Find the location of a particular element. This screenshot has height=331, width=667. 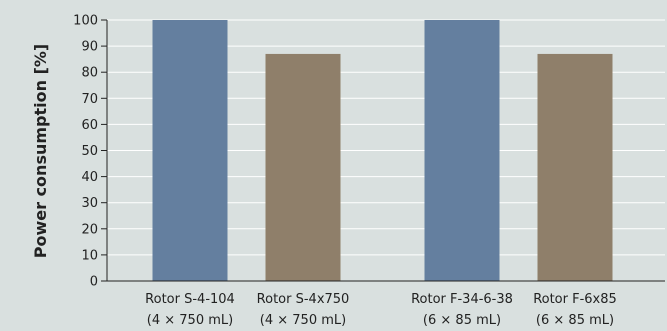

y-tick-labels: 0 10 20 30 40 50 60 70 80 90 100 is located at coordinates (85, 152).